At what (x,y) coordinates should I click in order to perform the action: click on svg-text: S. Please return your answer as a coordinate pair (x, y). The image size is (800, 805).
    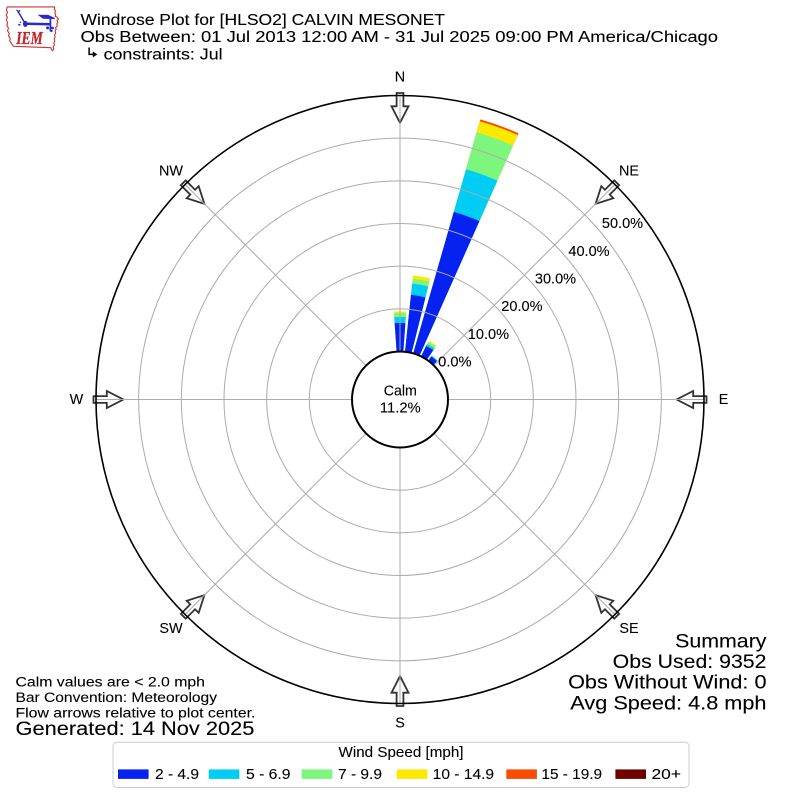
    Looking at the image, I should click on (400, 723).